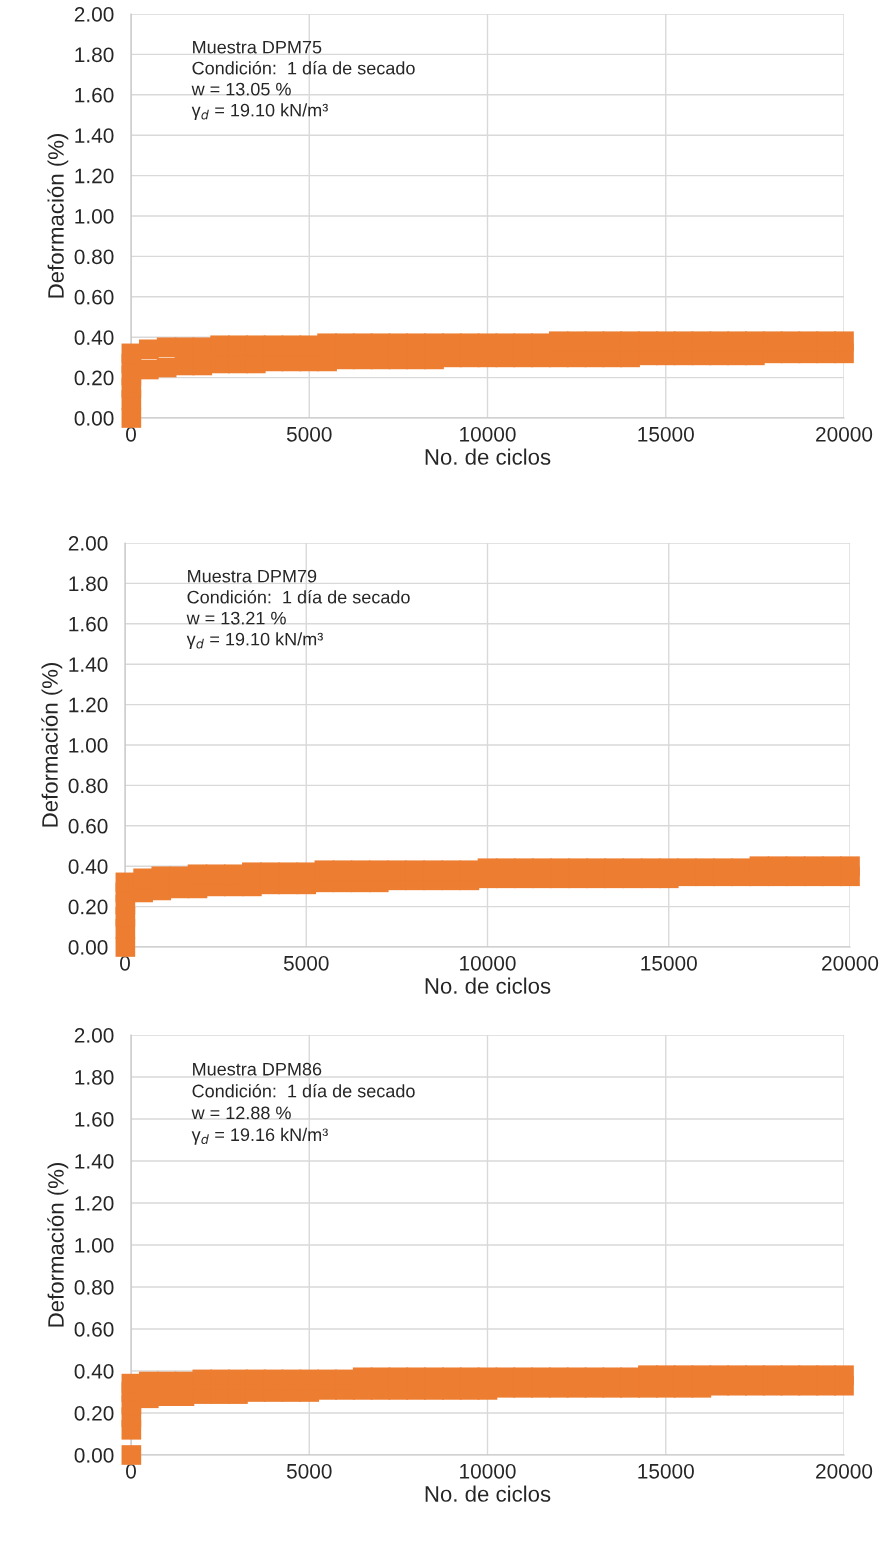  What do you see at coordinates (241, 89) in the screenshot?
I see `annotation: w = 13.05 %` at bounding box center [241, 89].